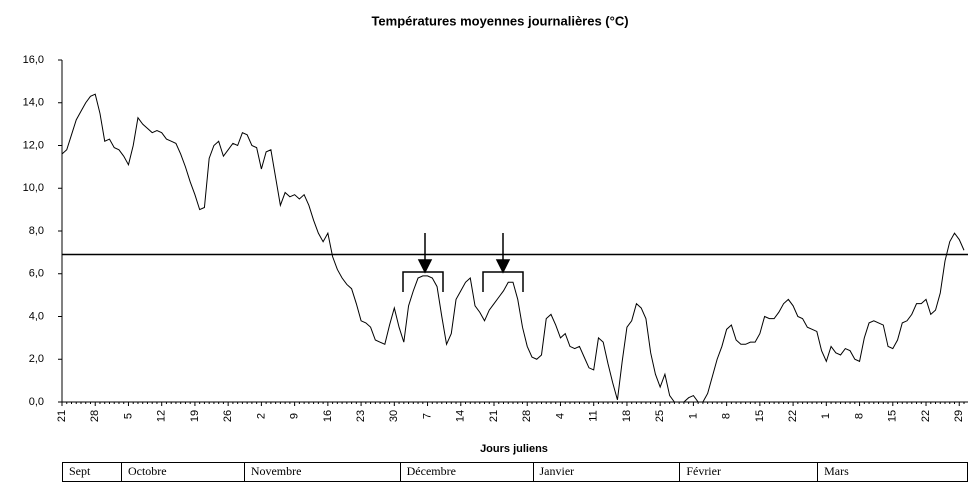 Image resolution: width=968 pixels, height=494 pixels. I want to click on x-tick-label: 12, so click(162, 416).